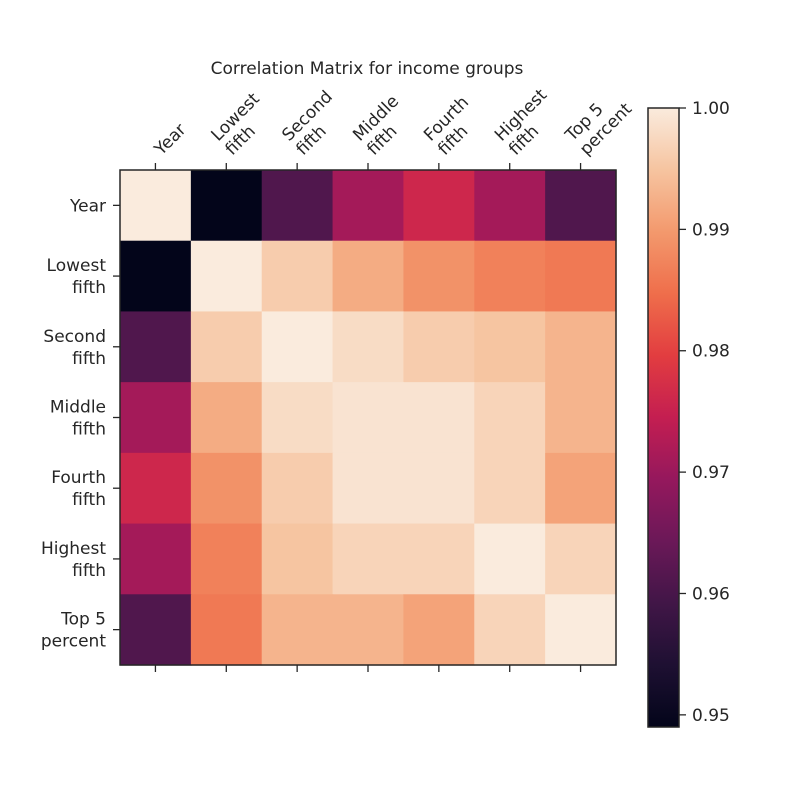  What do you see at coordinates (453, 126) in the screenshot?
I see `x-tick-label: Fourthfifth` at bounding box center [453, 126].